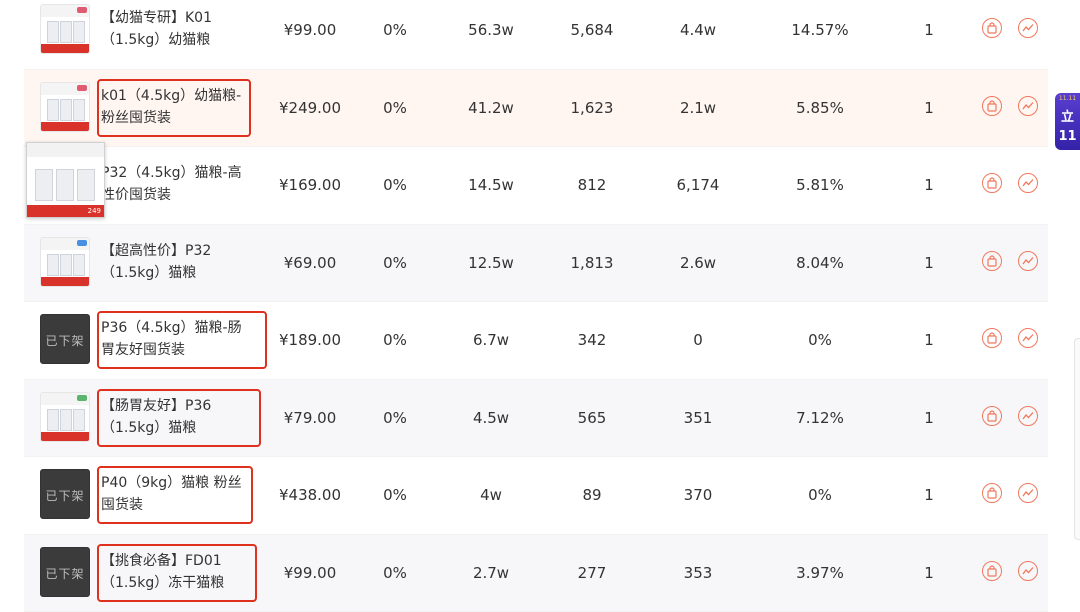 The image size is (1080, 612). What do you see at coordinates (491, 108) in the screenshot?
I see `metric-a-cell: 41.2w` at bounding box center [491, 108].